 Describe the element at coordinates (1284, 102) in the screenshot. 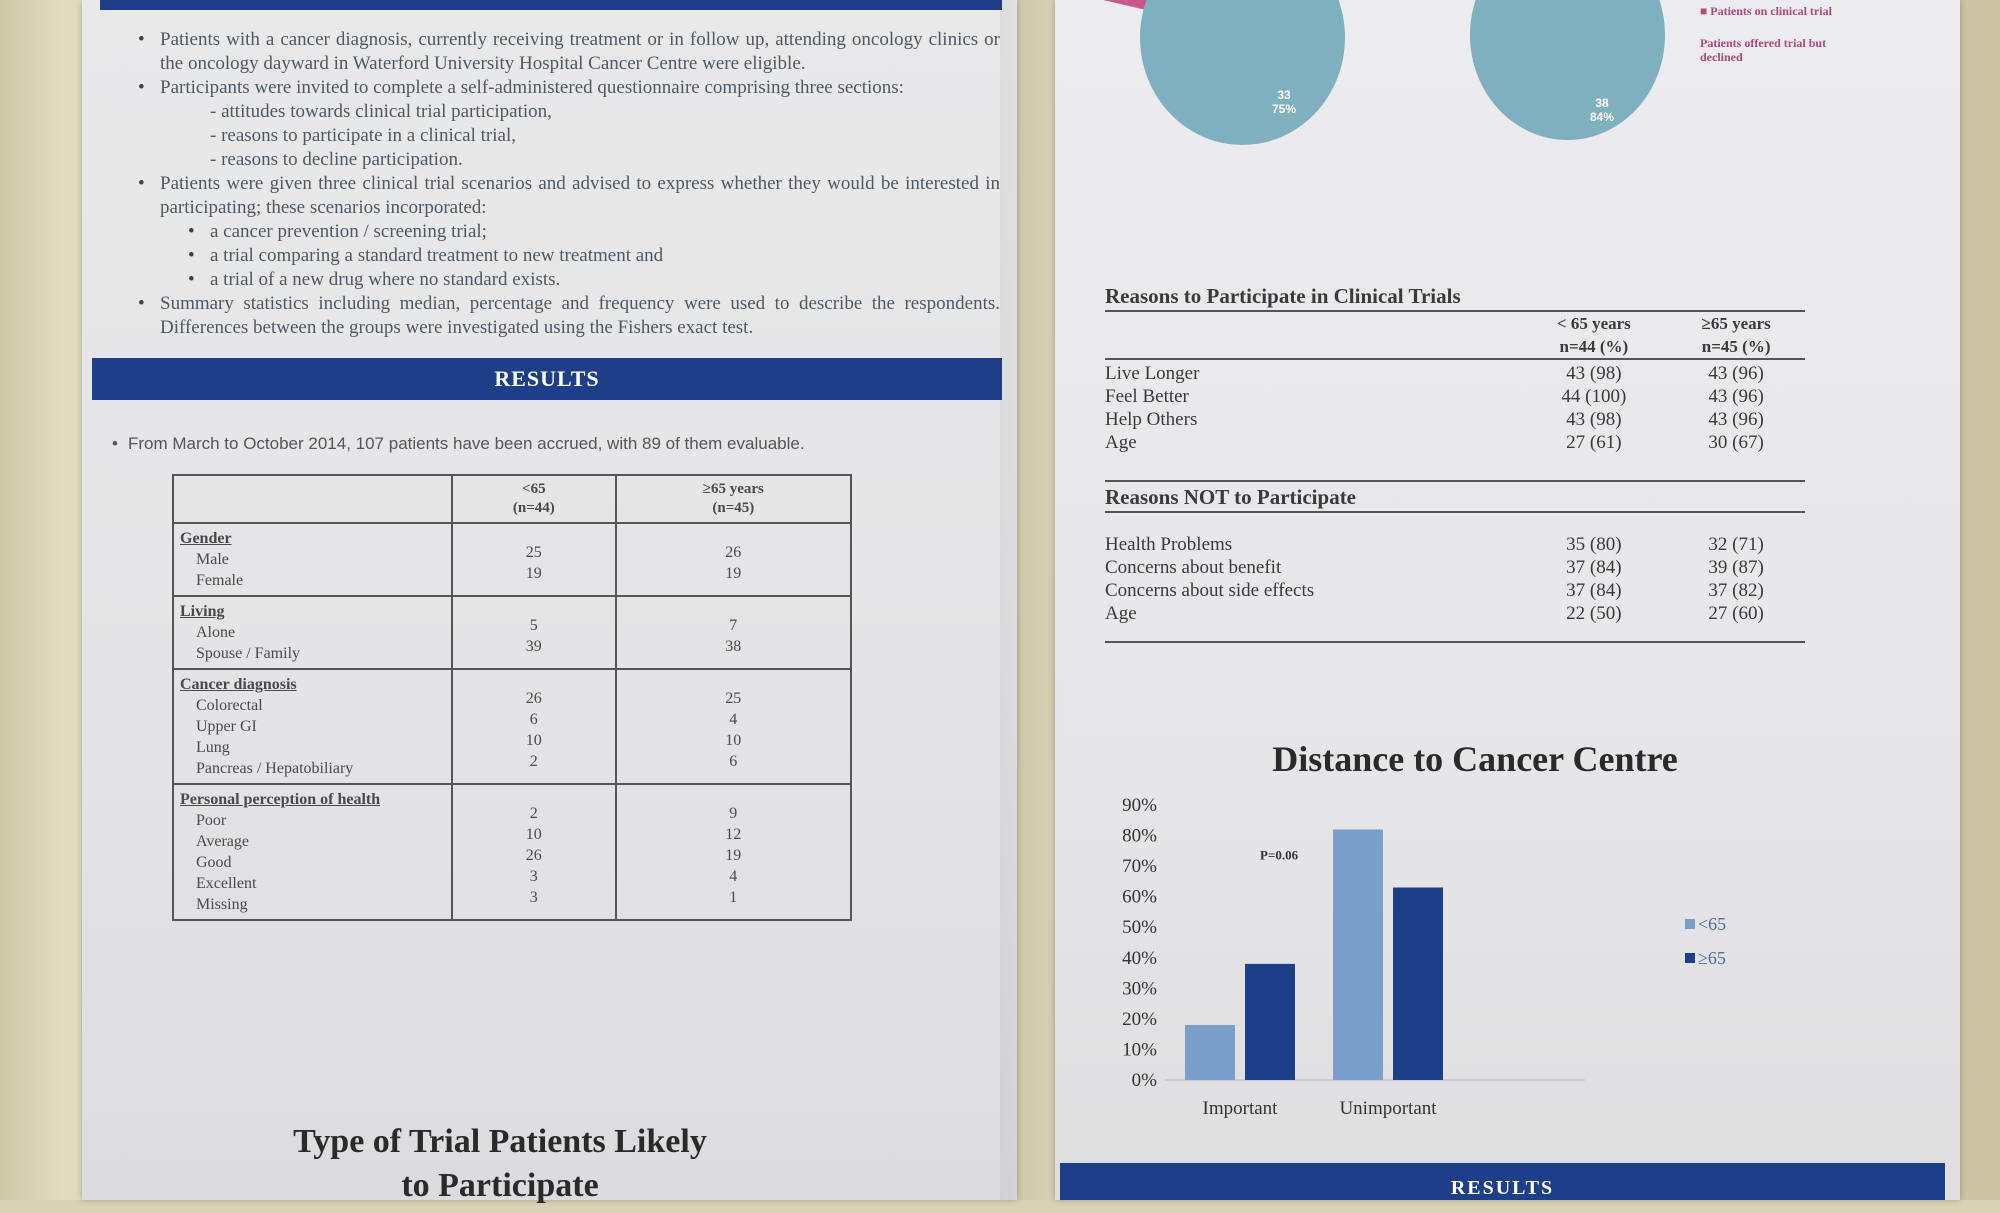

I see `pie-left-label: 33 75%` at that location.